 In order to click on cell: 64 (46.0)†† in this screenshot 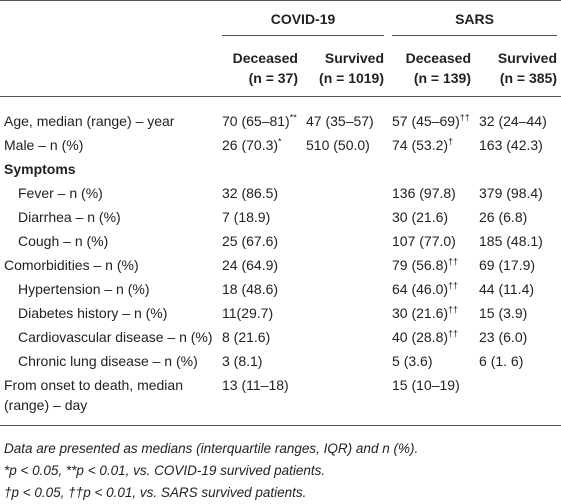, I will do `click(431, 289)`.